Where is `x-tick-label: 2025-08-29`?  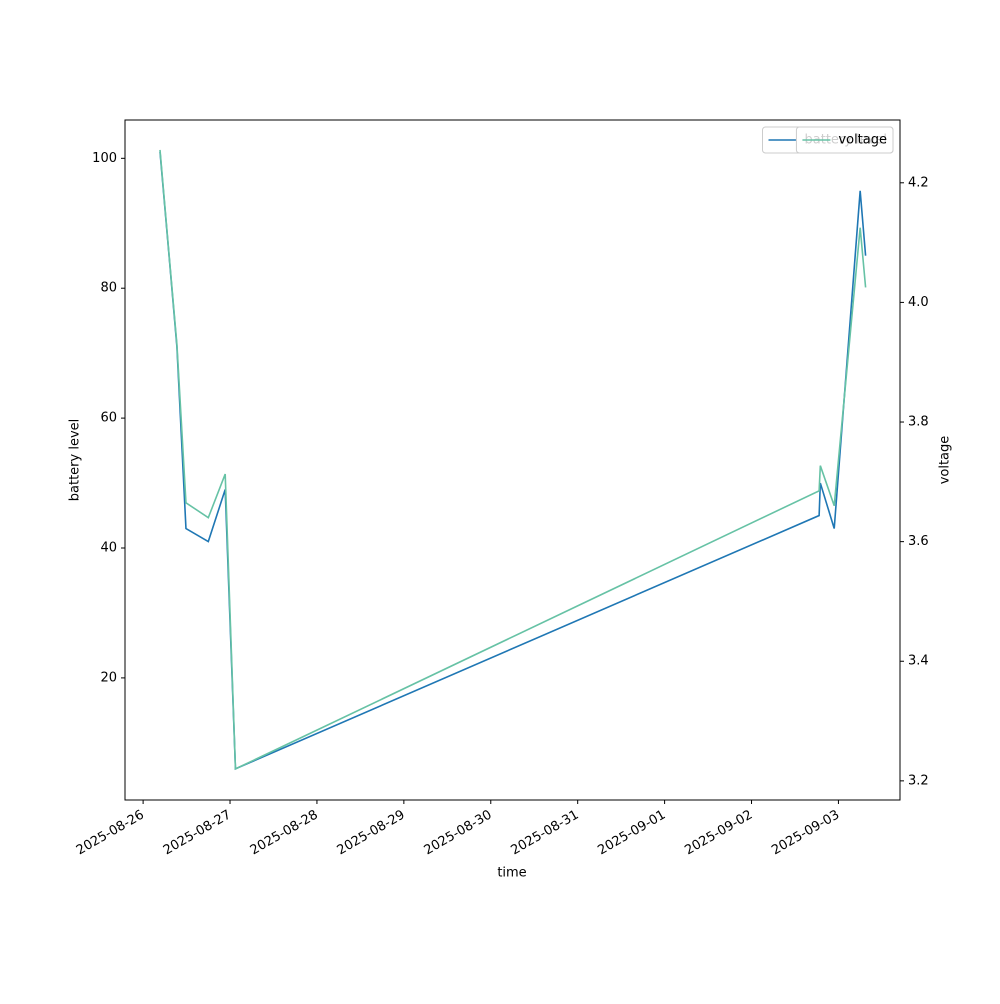 x-tick-label: 2025-08-29 is located at coordinates (371, 833).